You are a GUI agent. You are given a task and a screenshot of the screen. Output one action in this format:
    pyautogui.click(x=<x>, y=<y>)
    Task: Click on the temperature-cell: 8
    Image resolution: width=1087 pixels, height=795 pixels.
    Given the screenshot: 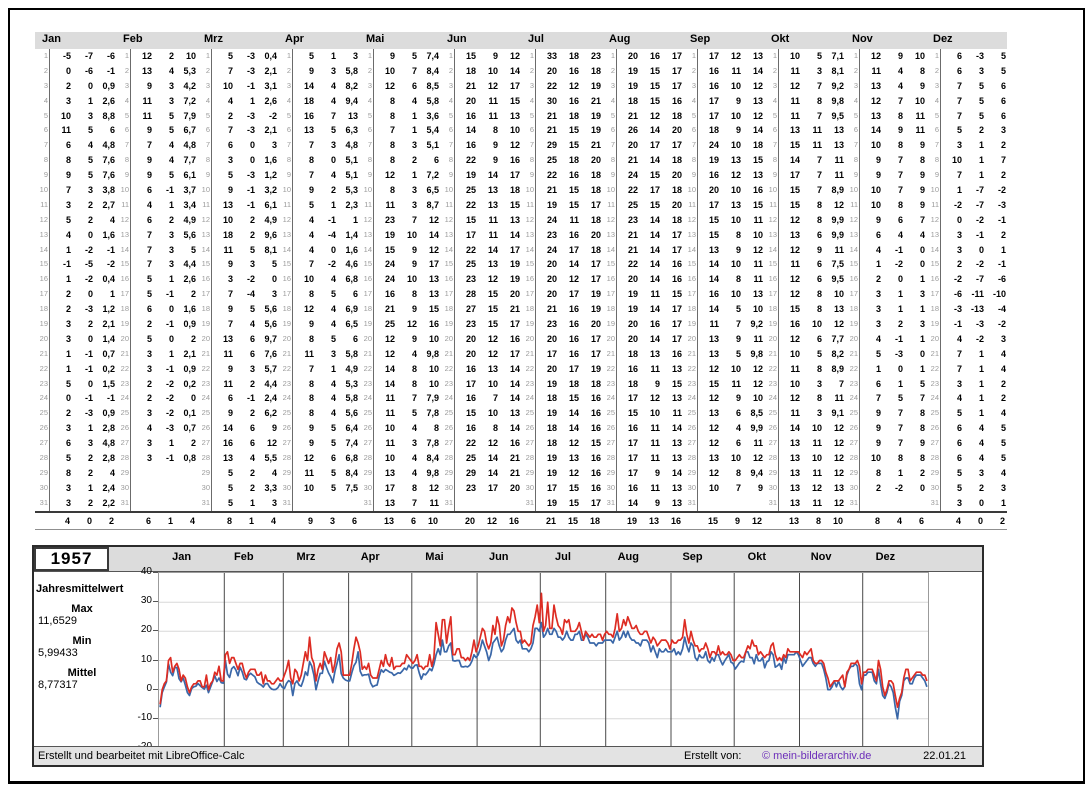 What is the action you would take?
    pyautogui.click(x=819, y=368)
    